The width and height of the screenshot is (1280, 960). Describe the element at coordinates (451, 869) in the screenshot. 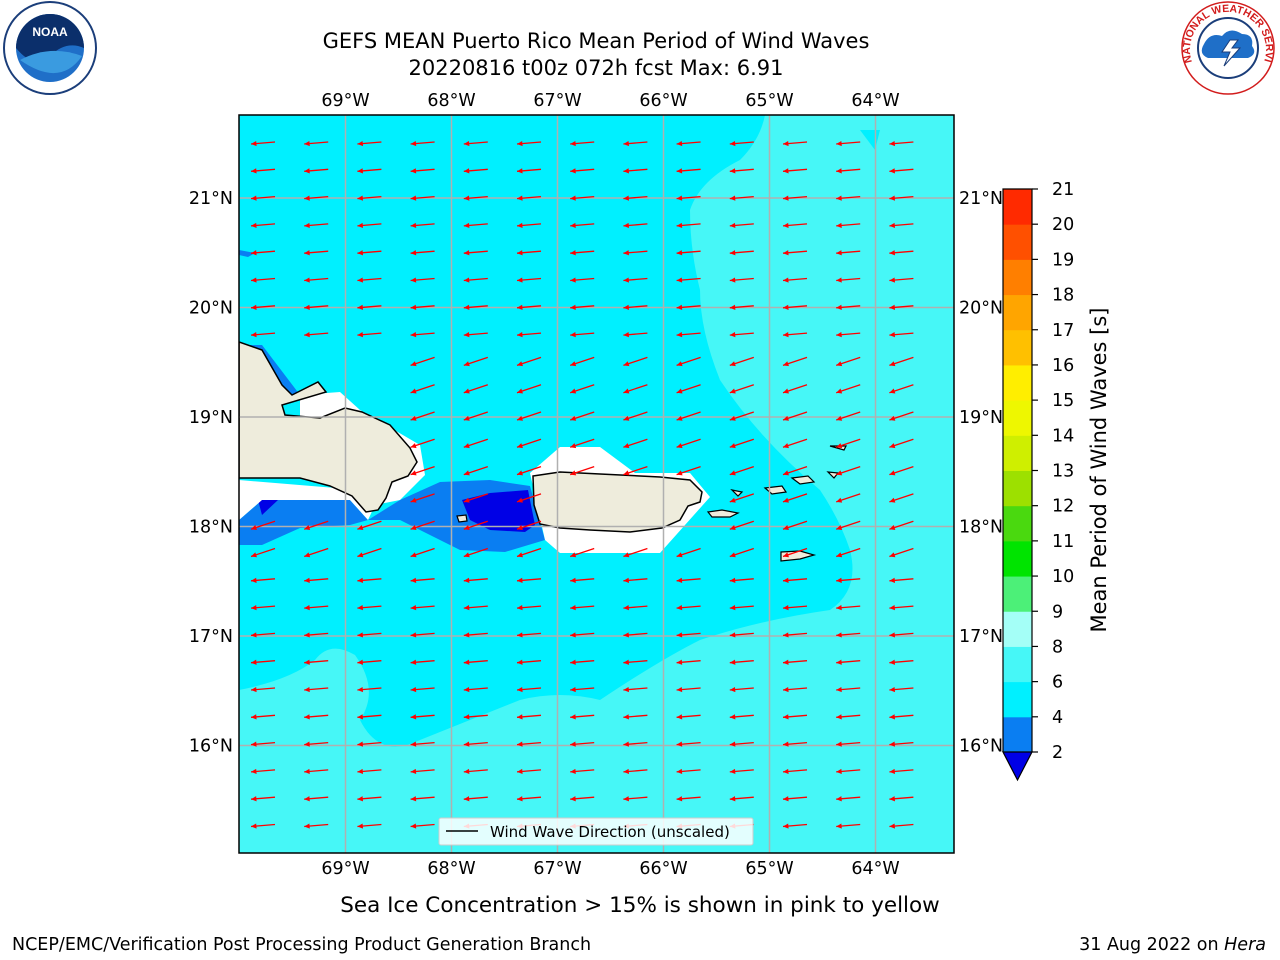

I see `lon-label-bottom: 68°W` at that location.